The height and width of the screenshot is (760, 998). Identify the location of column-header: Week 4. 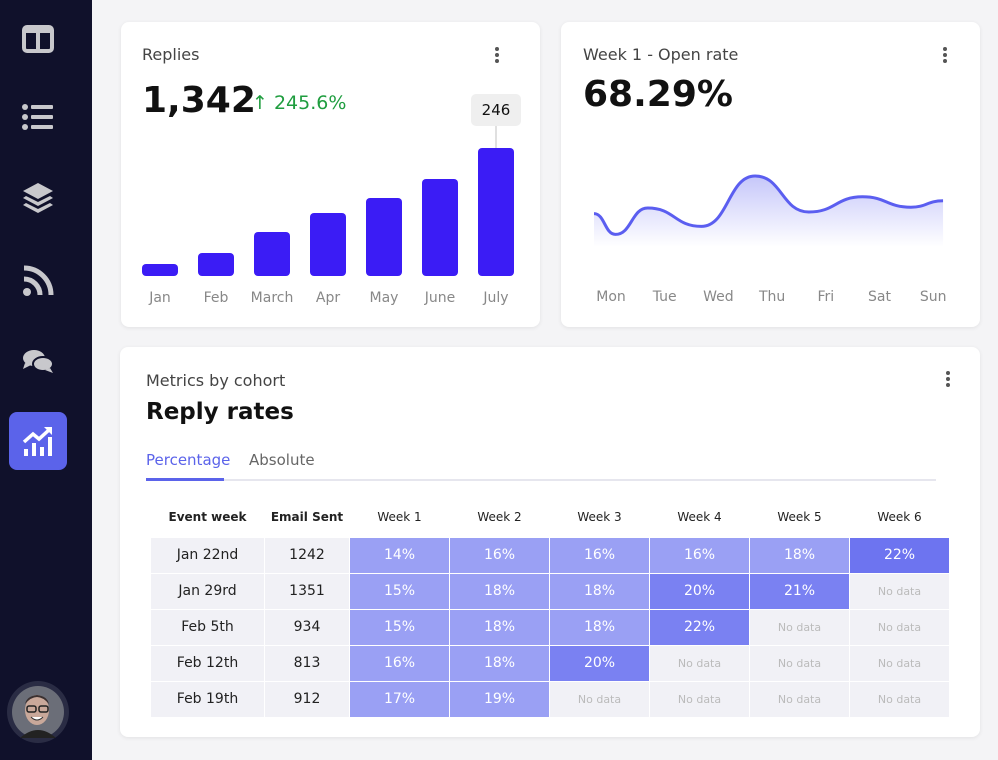
(699, 516).